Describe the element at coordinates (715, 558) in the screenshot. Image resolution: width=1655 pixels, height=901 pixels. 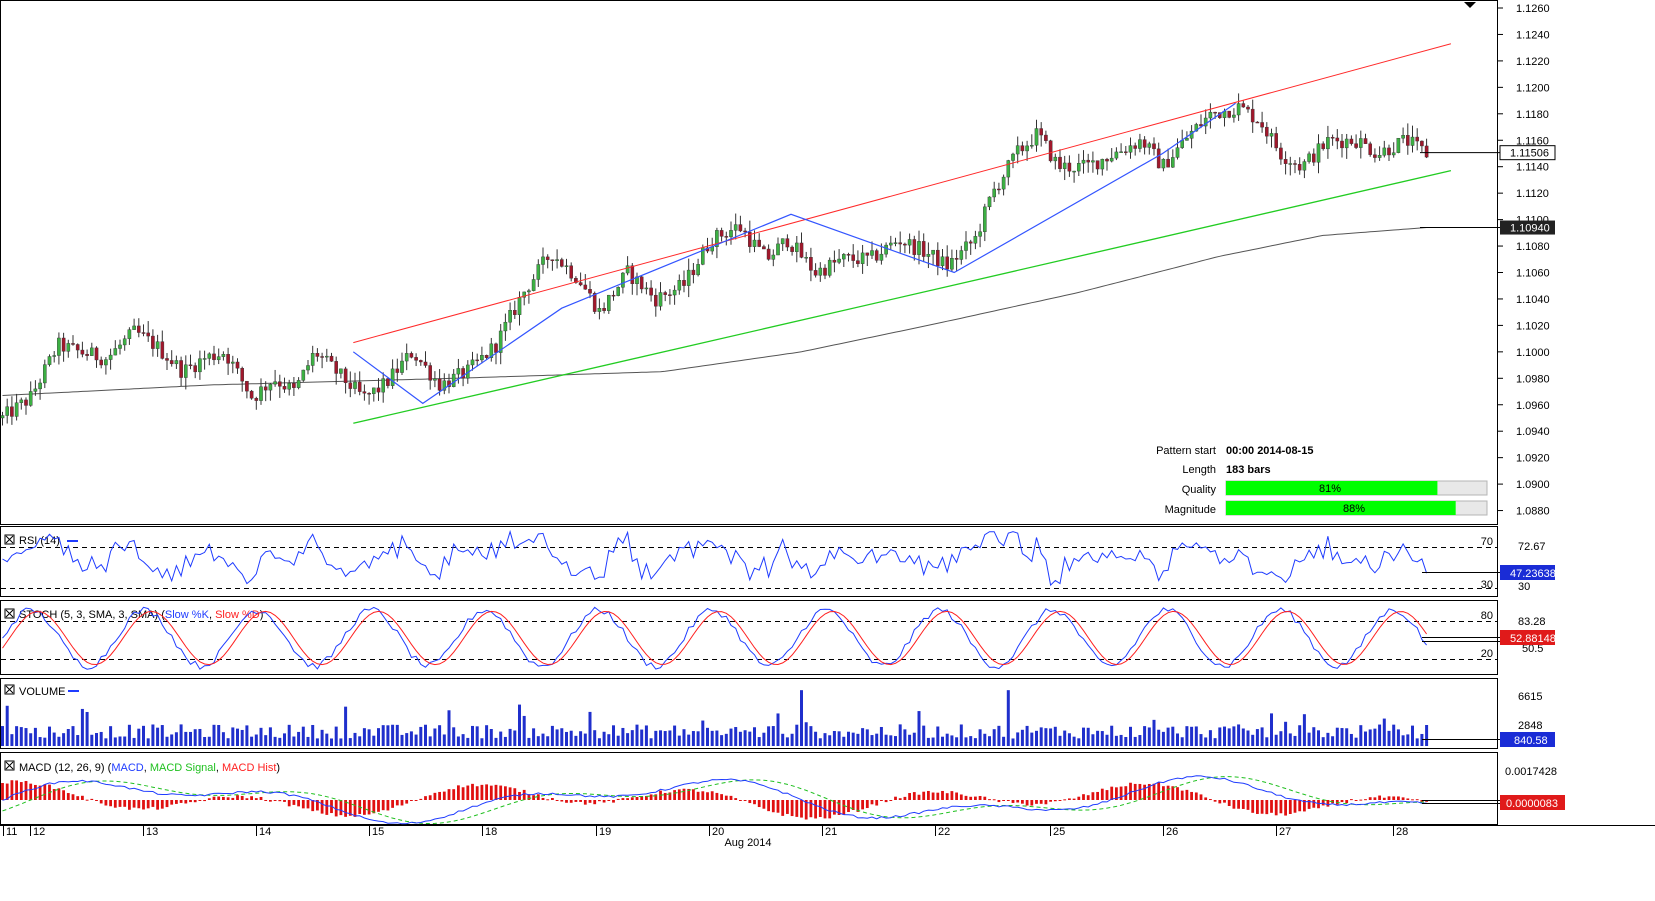
I see `rsi-path` at that location.